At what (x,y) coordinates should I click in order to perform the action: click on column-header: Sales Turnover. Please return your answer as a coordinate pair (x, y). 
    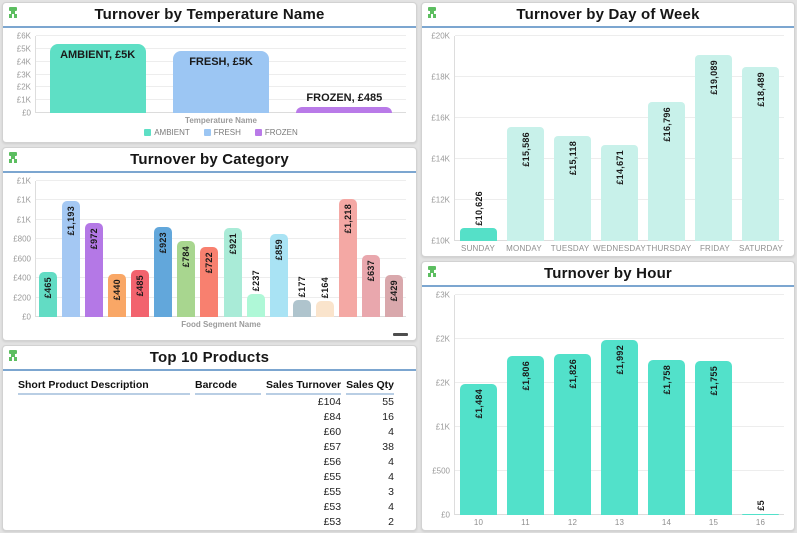
    Looking at the image, I should click on (304, 386).